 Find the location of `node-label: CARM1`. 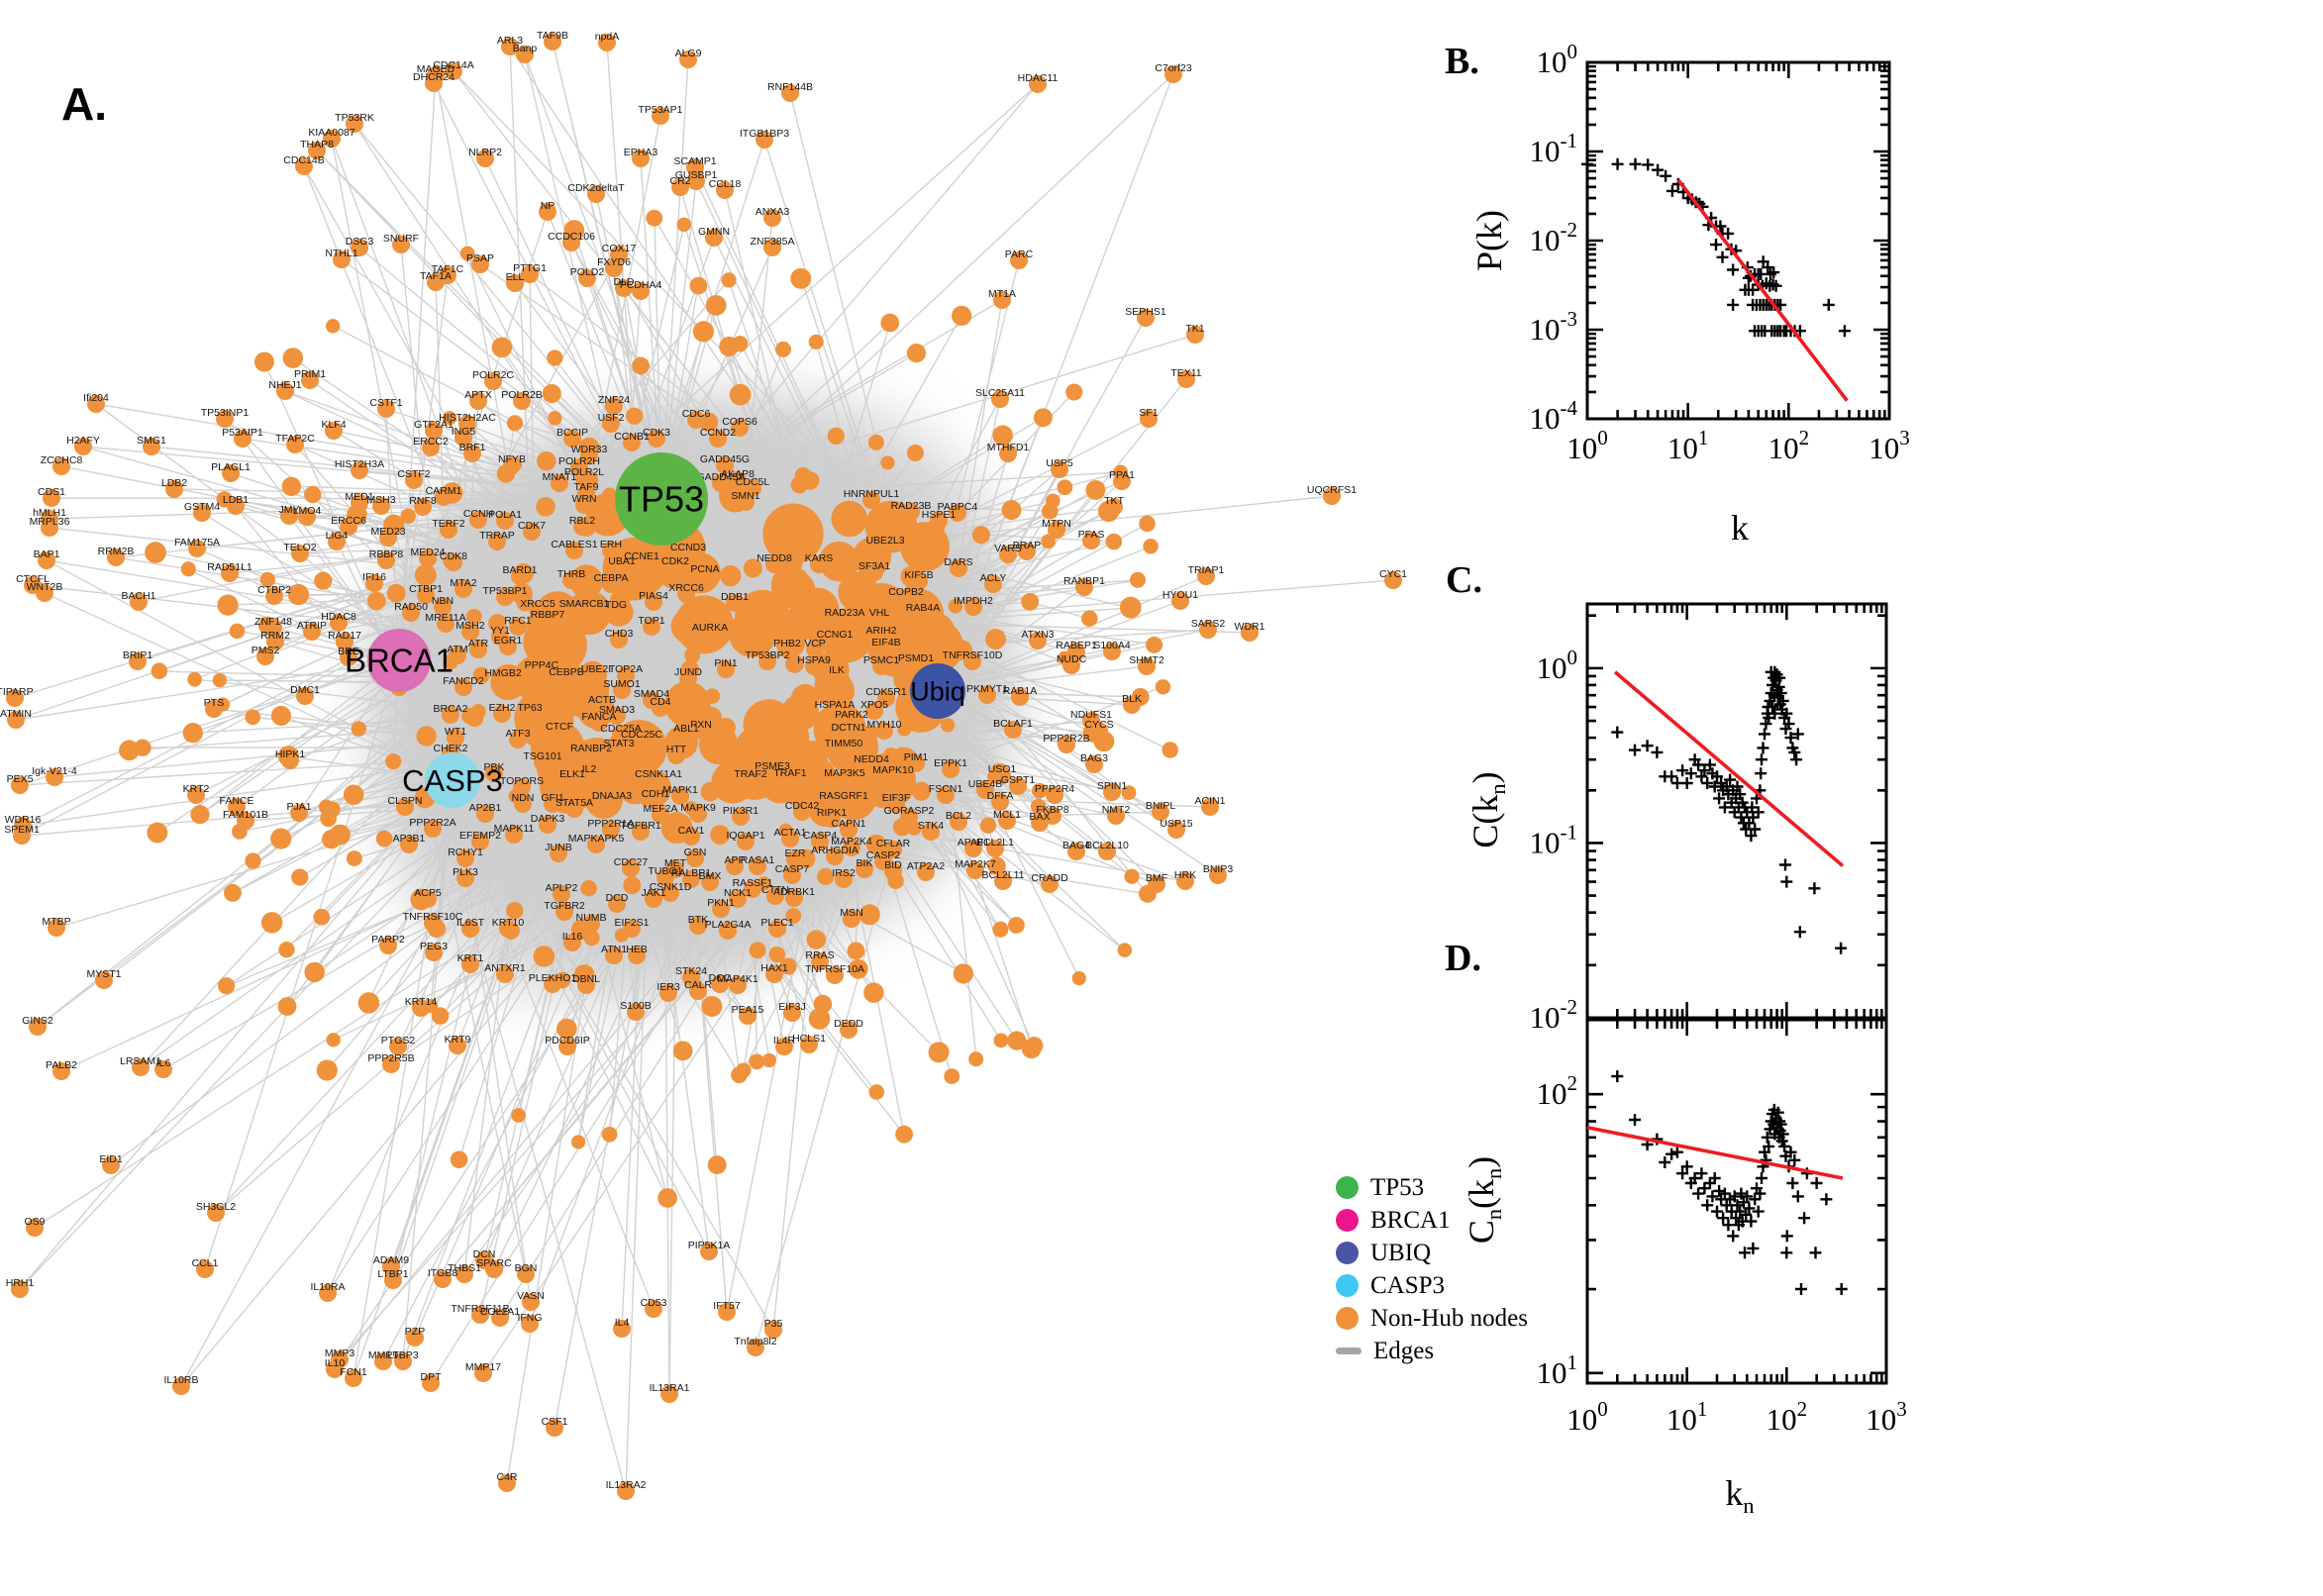

node-label: CARM1 is located at coordinates (444, 491).